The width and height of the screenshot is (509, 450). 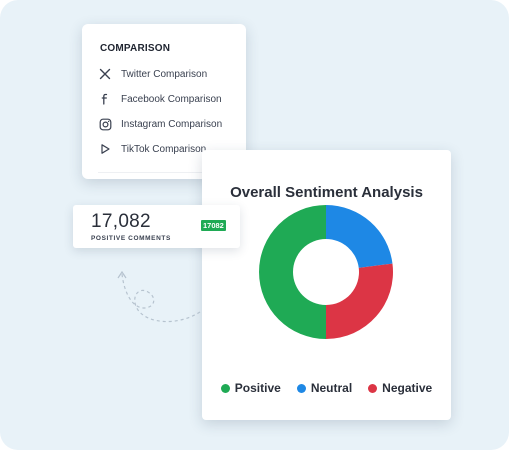 I want to click on legend-item-negative: Negative, so click(x=400, y=388).